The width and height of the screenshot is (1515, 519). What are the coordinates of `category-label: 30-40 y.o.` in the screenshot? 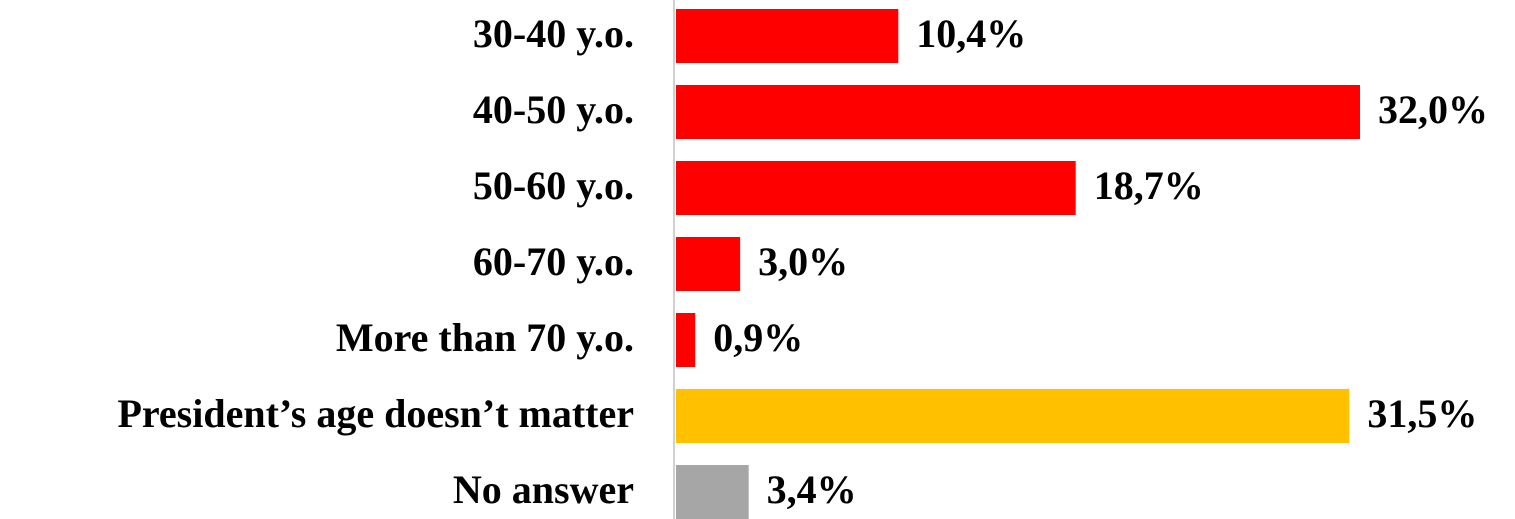 It's located at (553, 33).